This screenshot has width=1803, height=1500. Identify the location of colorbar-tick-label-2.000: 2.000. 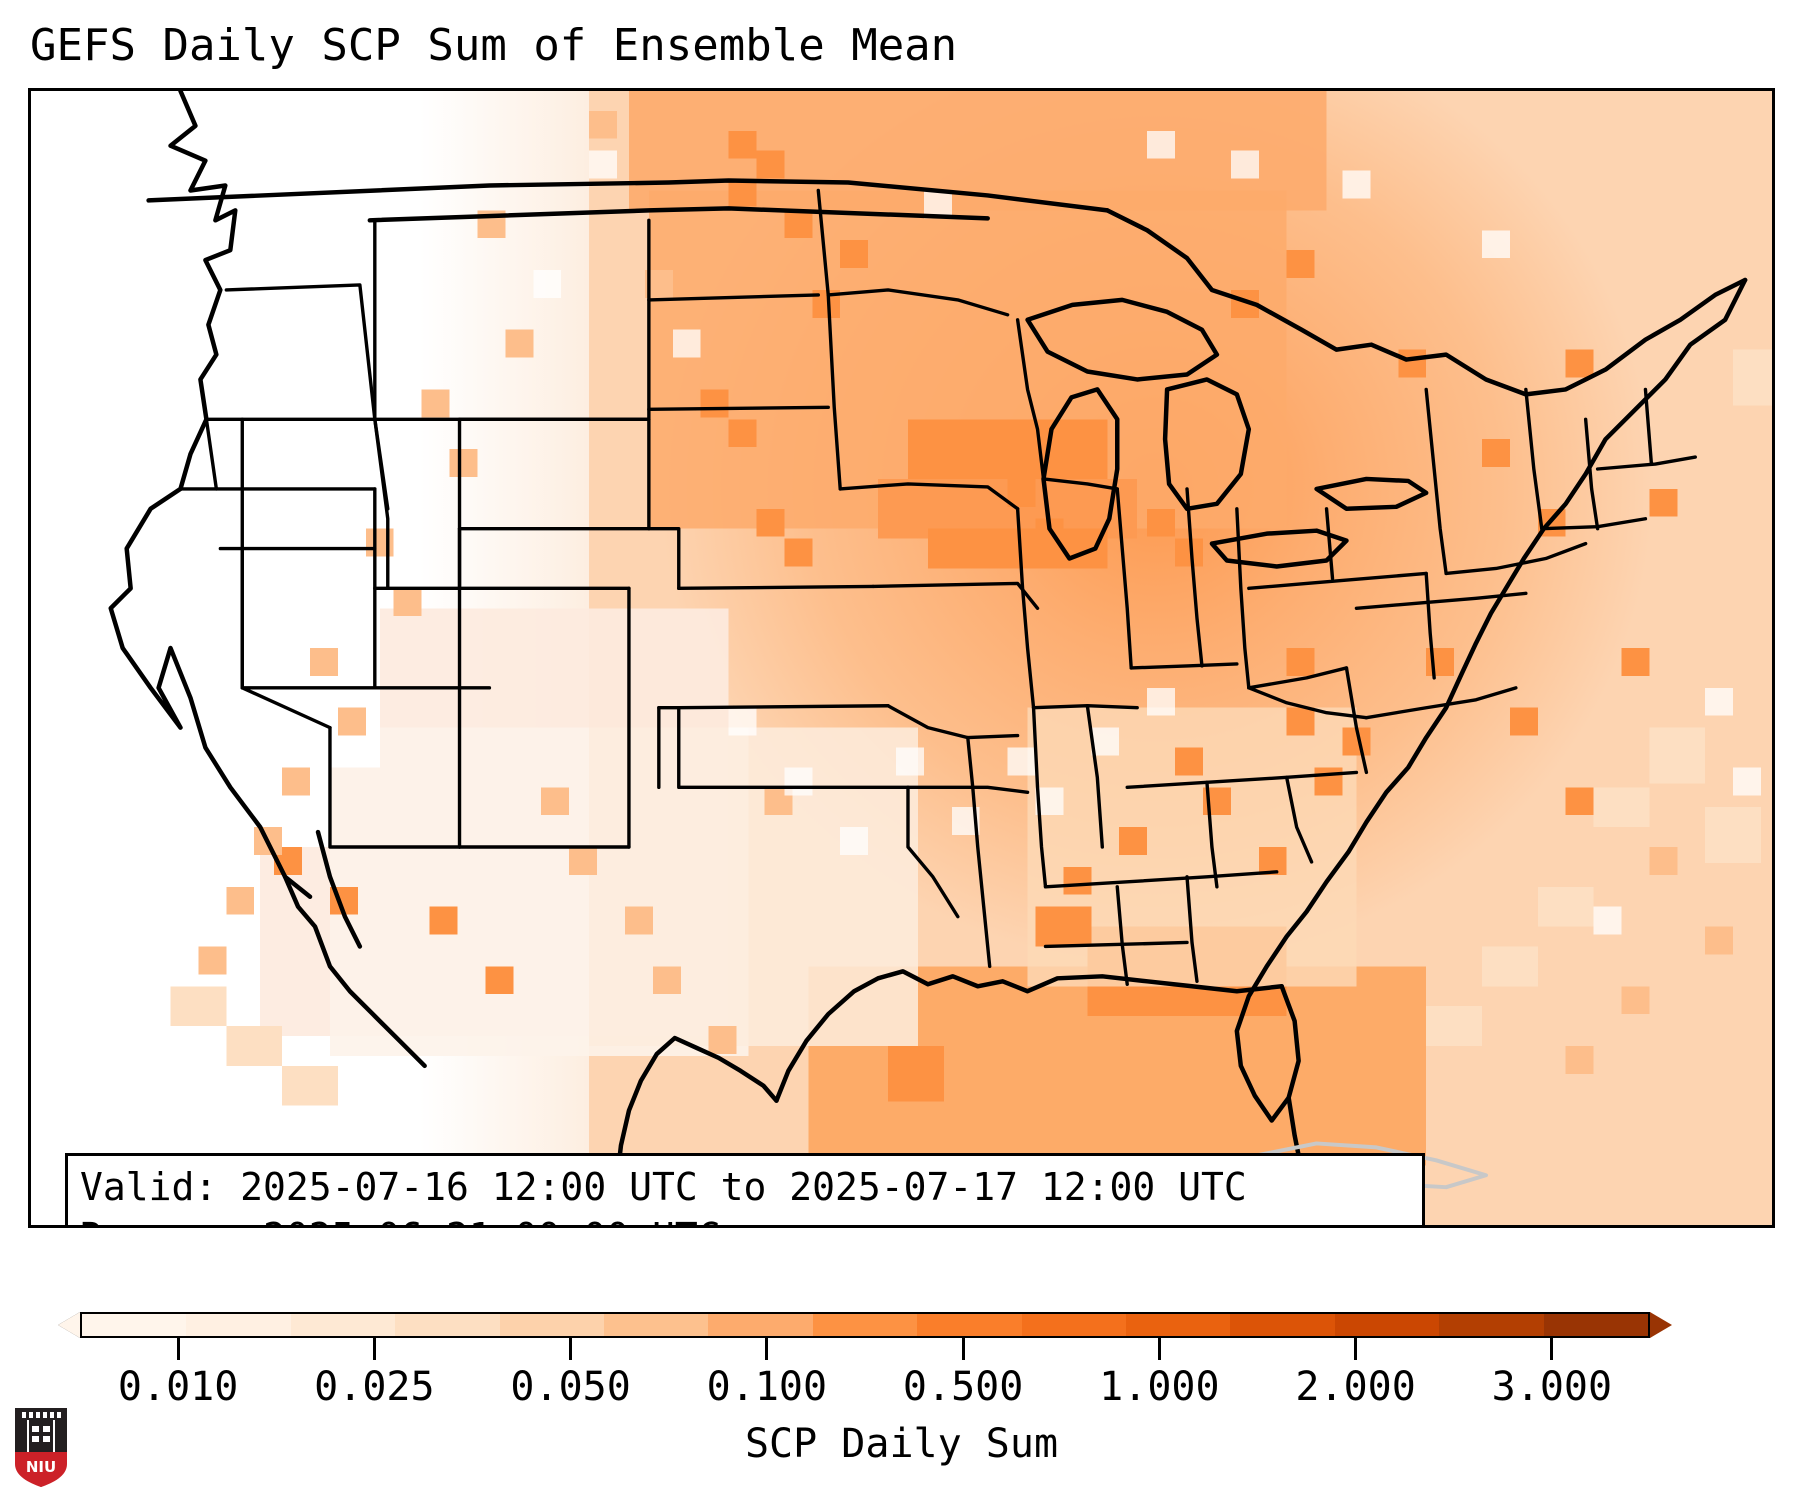
(1355, 1387).